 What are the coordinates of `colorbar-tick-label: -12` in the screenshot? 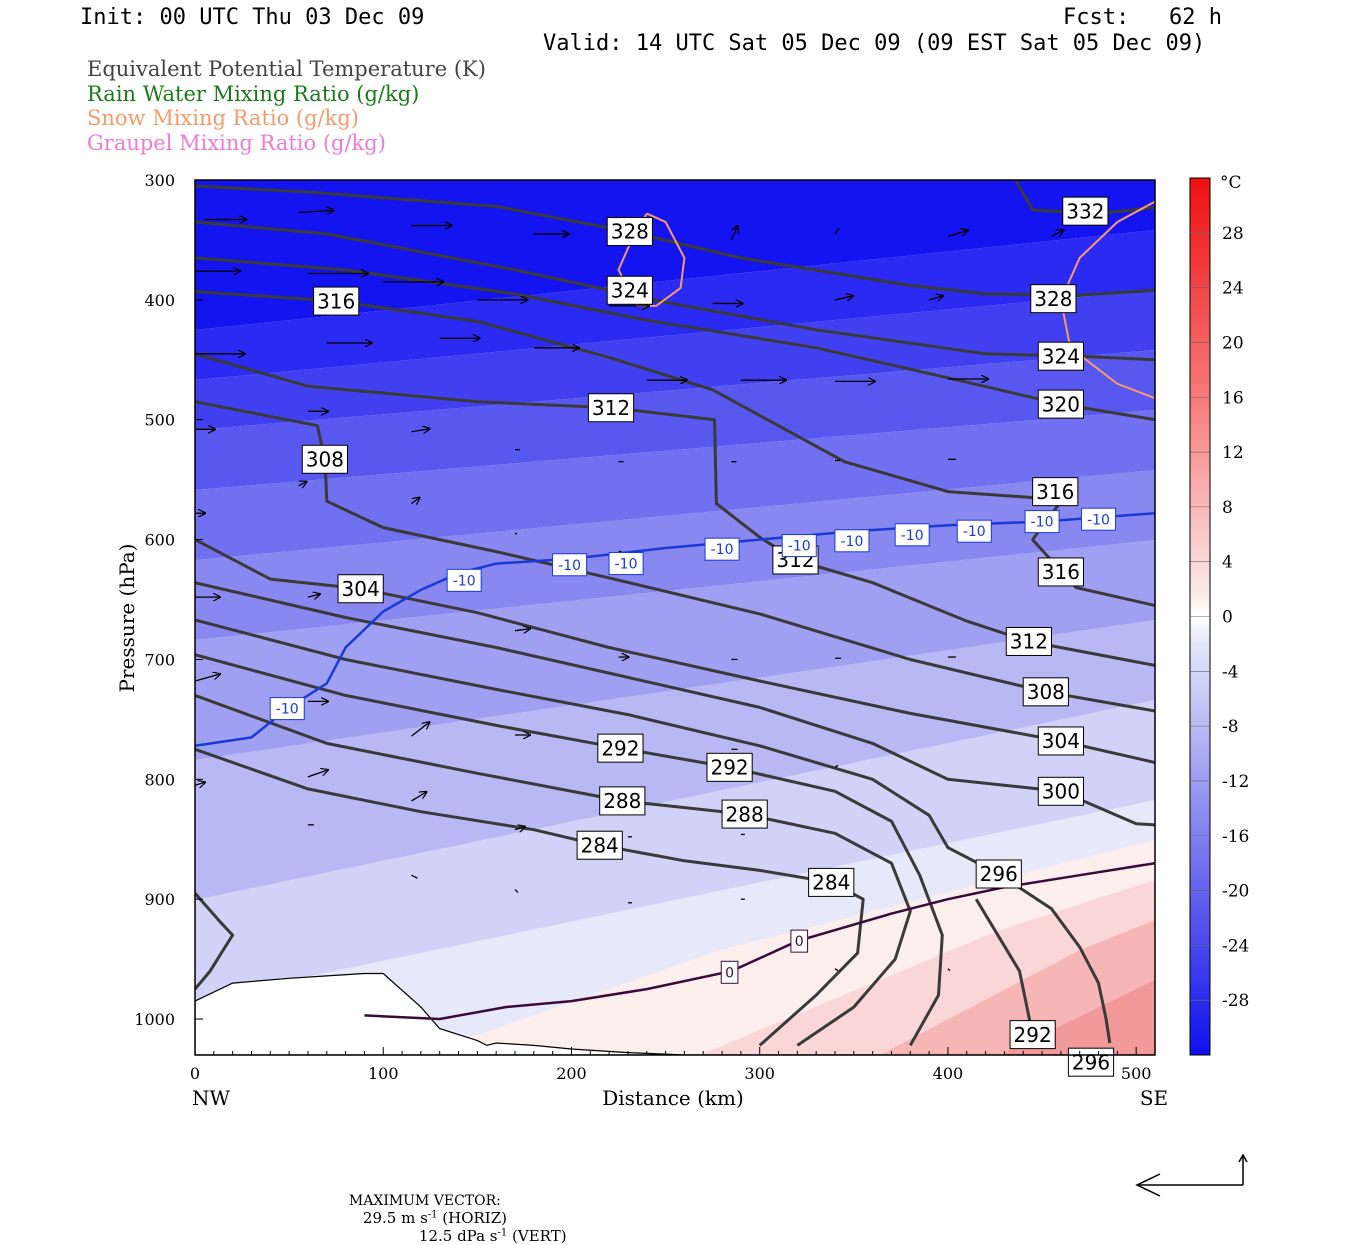 It's located at (1235, 782).